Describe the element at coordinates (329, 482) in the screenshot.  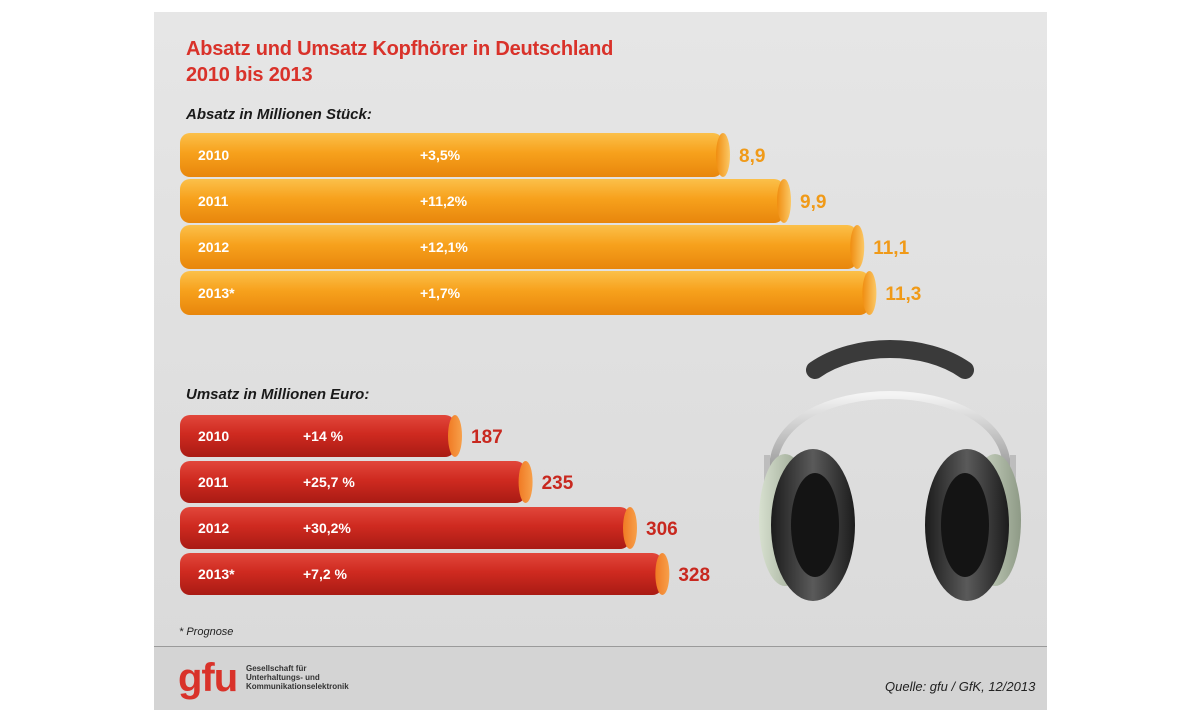
I see `growth-label: +25,7 %` at that location.